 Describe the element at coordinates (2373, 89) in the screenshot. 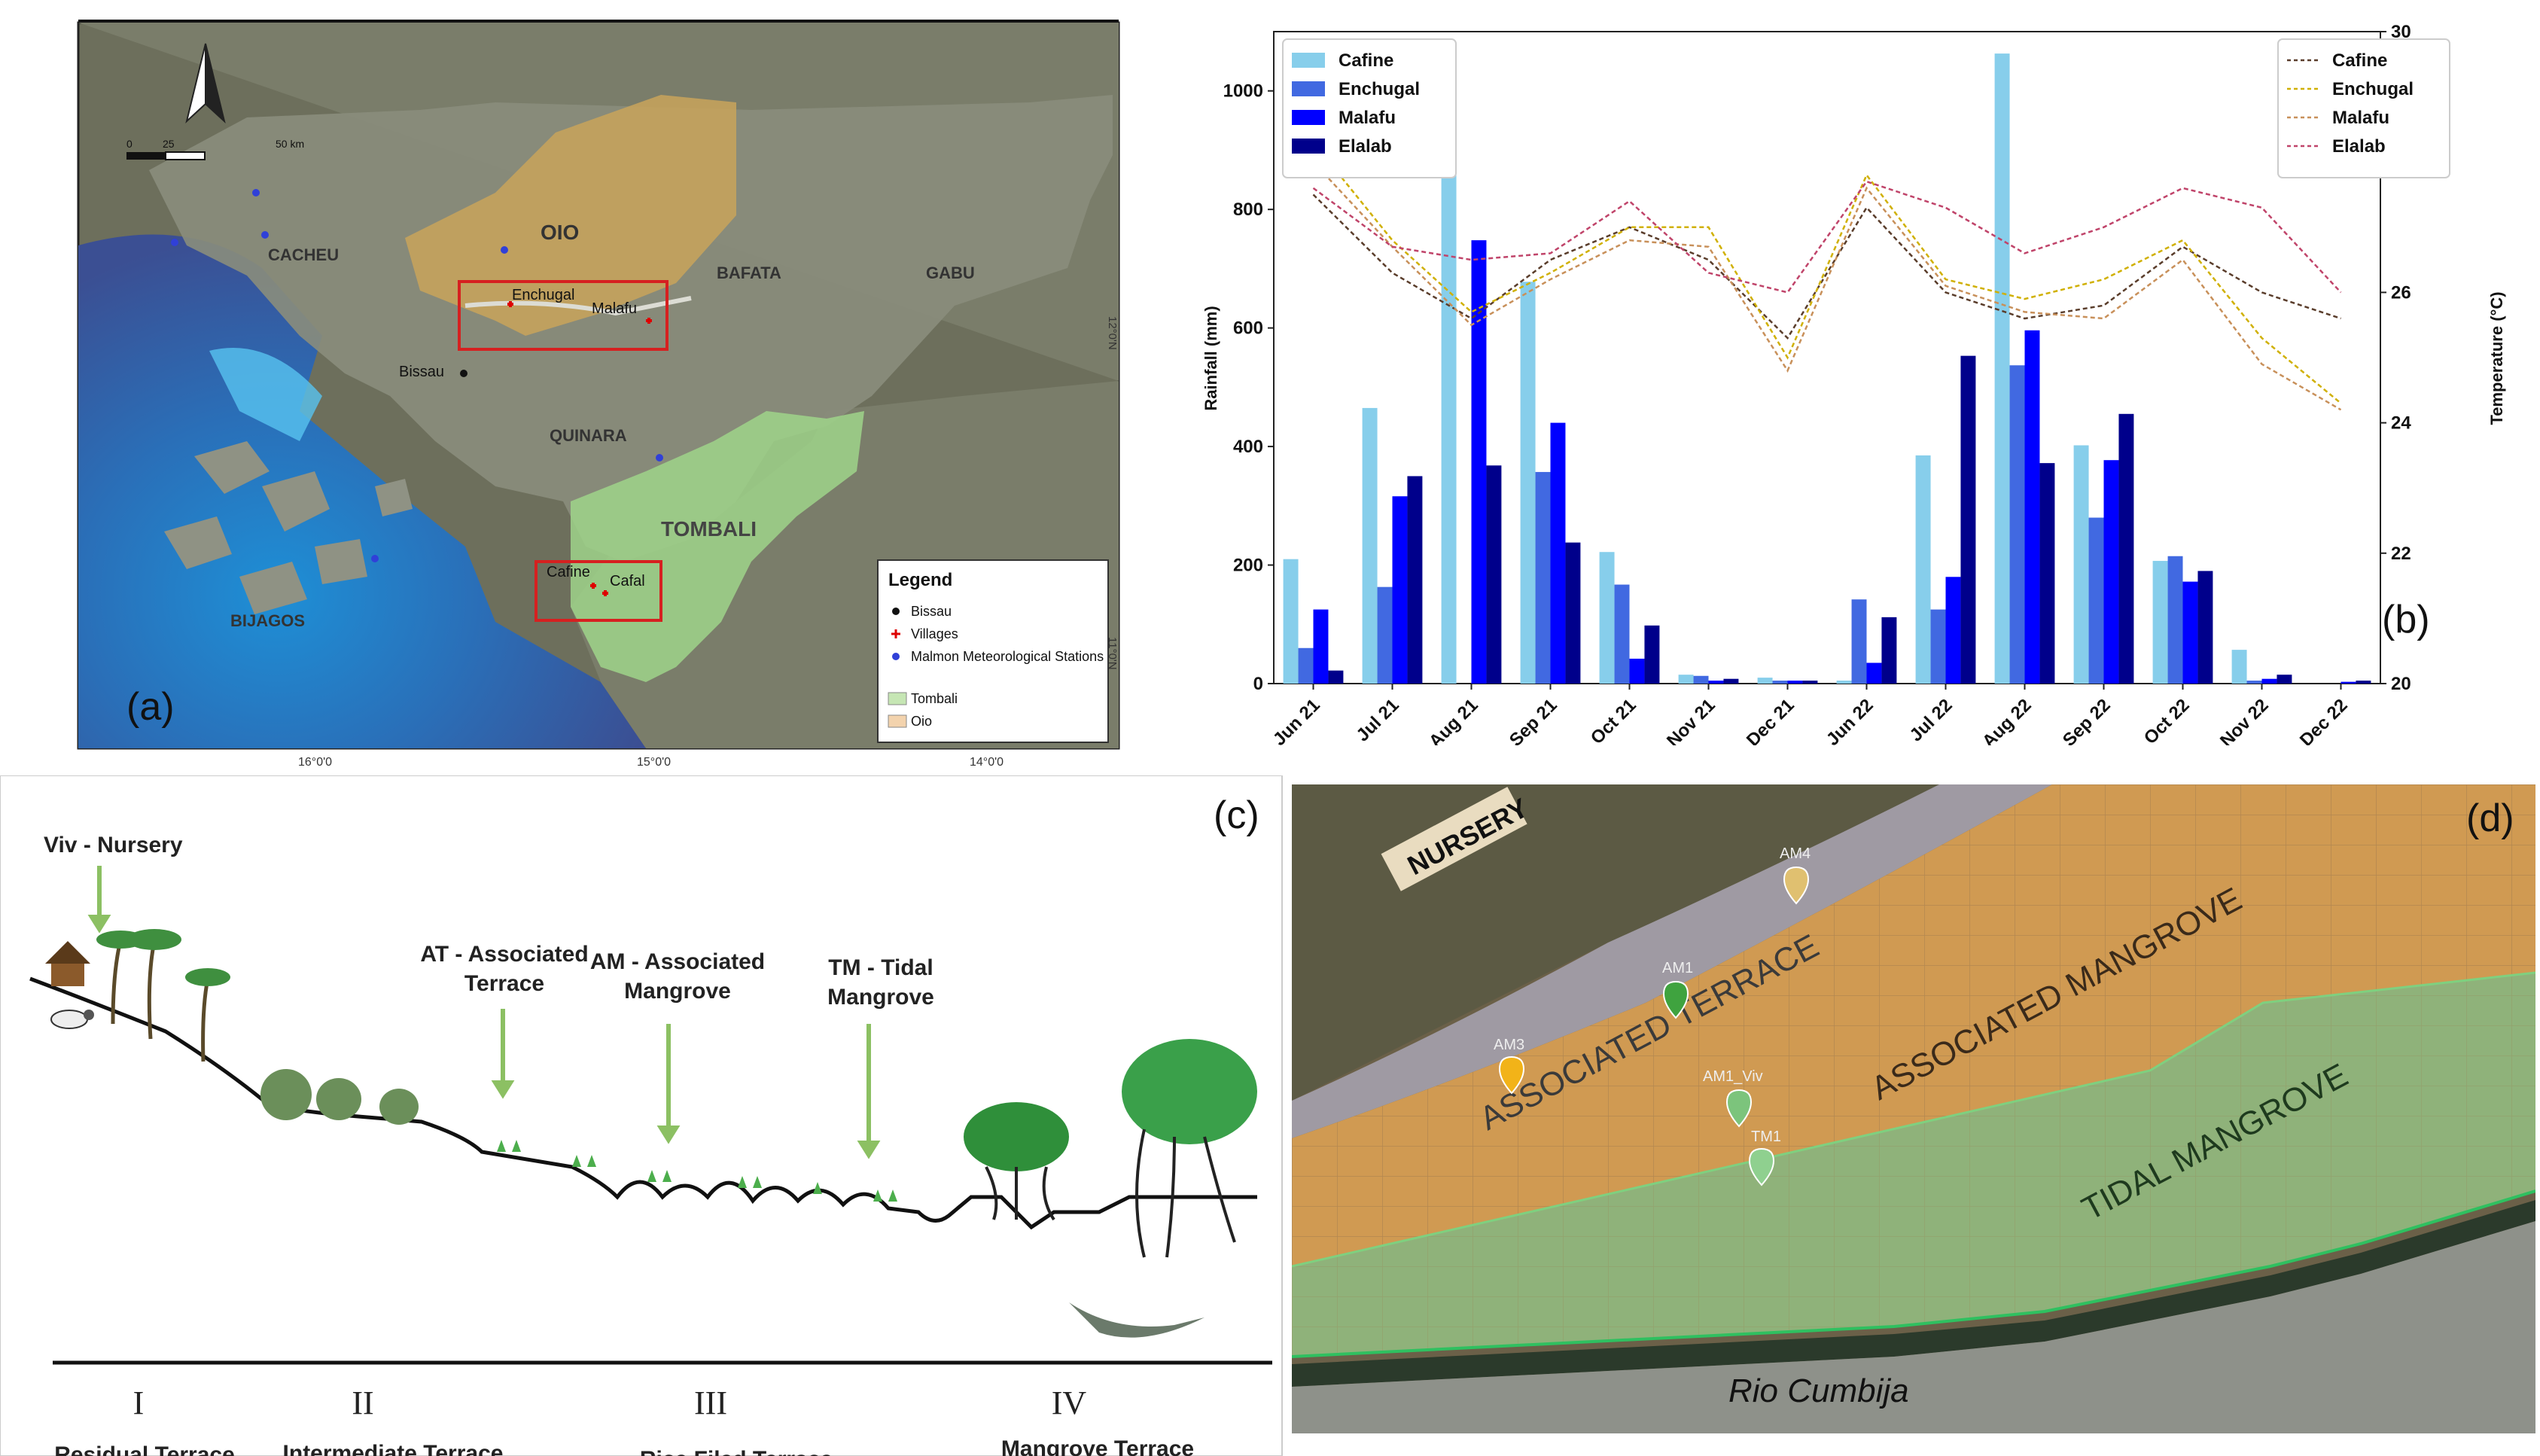

I see `line-legend-label-enchugal: Enchugal` at that location.